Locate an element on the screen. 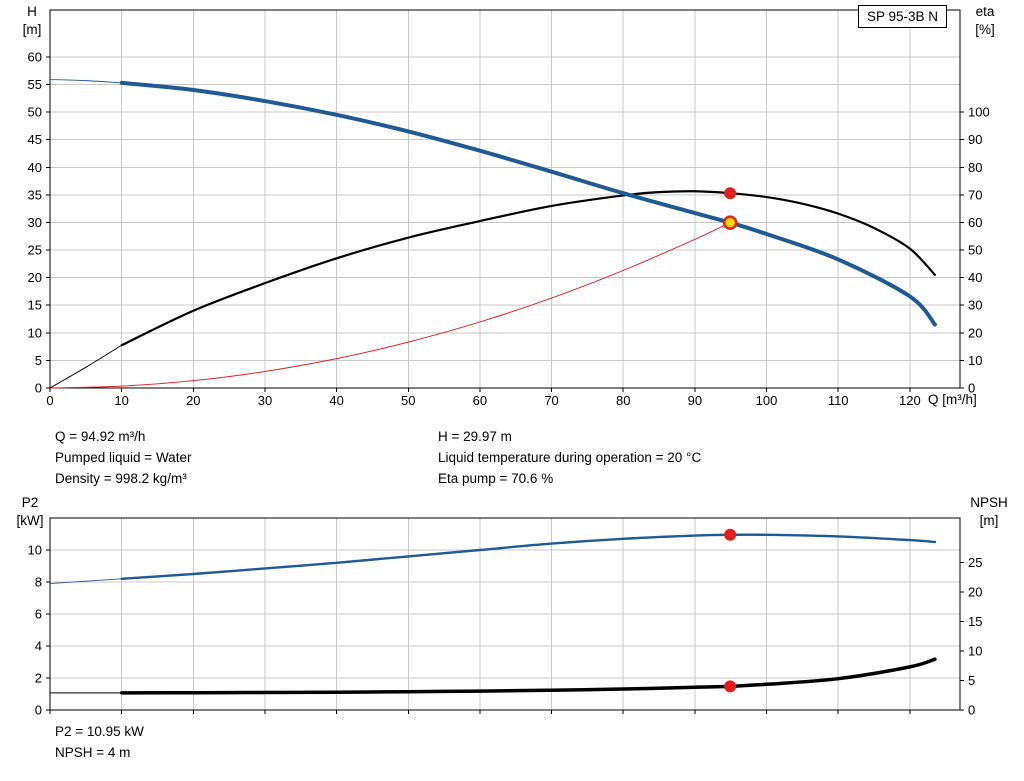 Image resolution: width=1024 pixels, height=781 pixels. q-axis-title: Q [m³/h] is located at coordinates (952, 399).